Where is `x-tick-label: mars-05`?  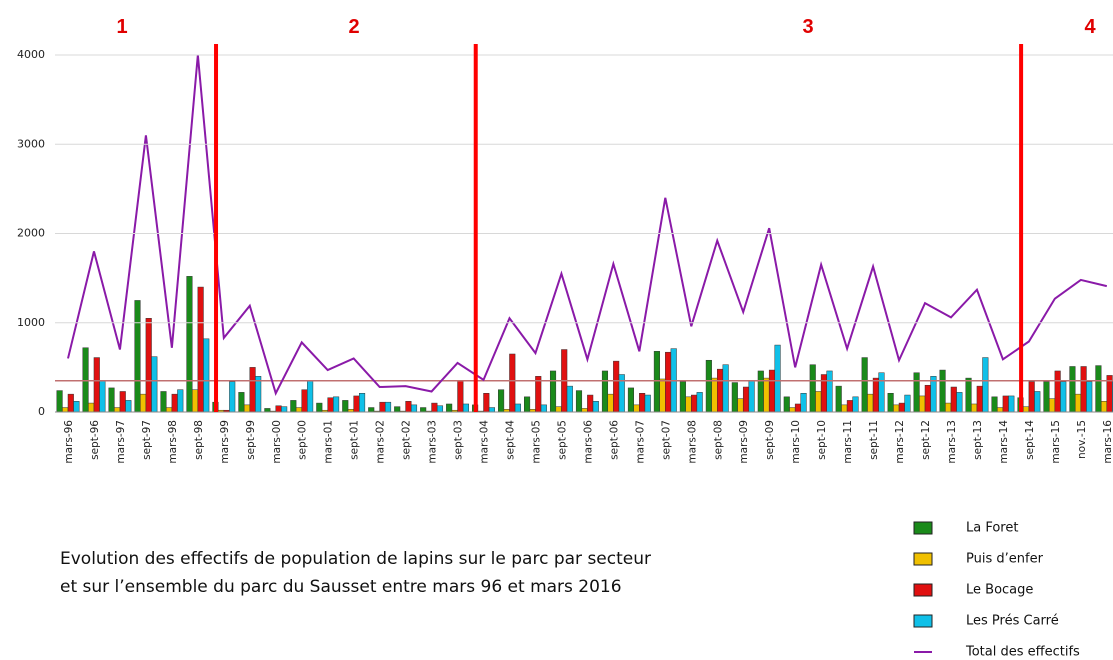 x-tick-label: mars-05 is located at coordinates (536, 442).